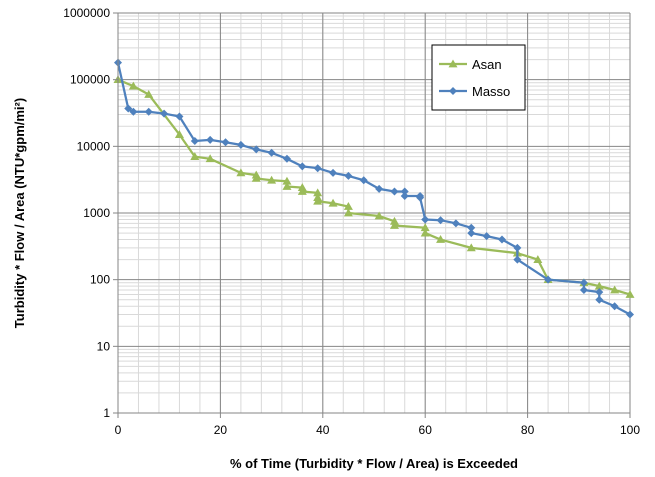 The width and height of the screenshot is (655, 477). Describe the element at coordinates (106, 413) in the screenshot. I see `y-tick-label: 1` at that location.